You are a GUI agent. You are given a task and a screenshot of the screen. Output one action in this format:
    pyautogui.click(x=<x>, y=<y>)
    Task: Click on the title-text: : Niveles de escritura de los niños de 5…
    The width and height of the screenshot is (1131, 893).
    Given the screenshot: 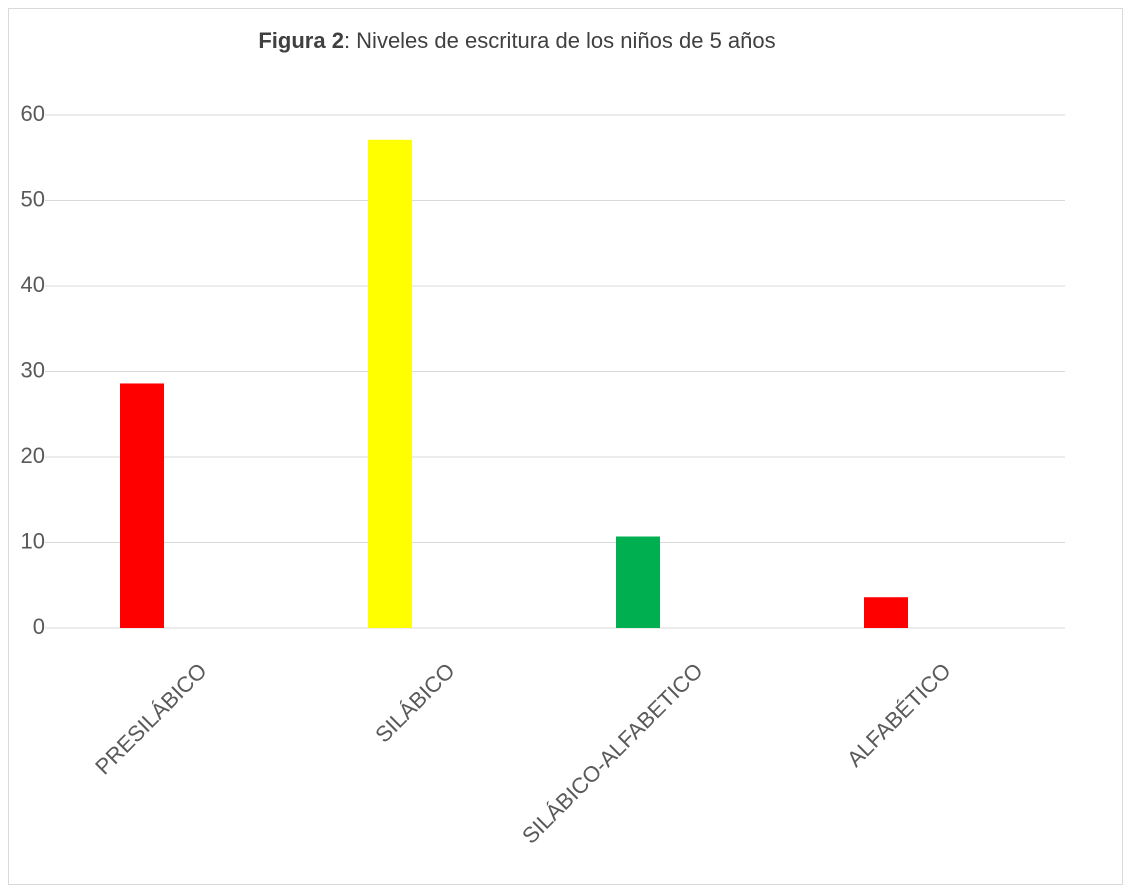 What is the action you would take?
    pyautogui.click(x=560, y=40)
    